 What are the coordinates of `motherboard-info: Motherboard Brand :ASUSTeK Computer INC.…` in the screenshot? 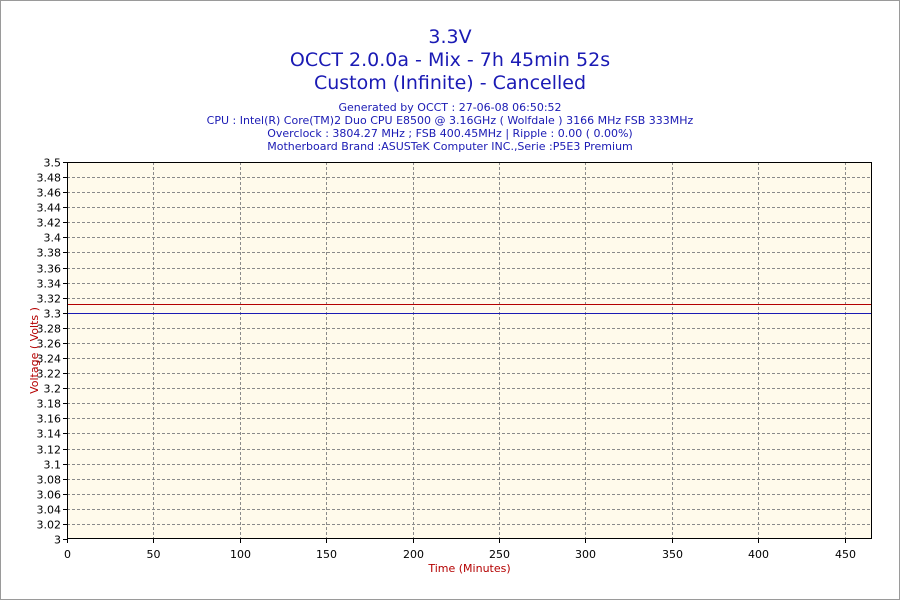 It's located at (450, 146).